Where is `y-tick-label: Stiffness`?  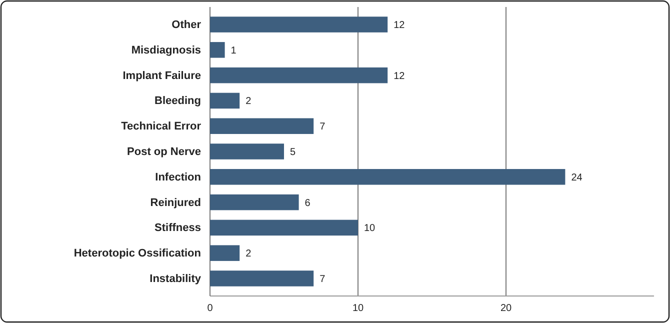 y-tick-label: Stiffness is located at coordinates (177, 228).